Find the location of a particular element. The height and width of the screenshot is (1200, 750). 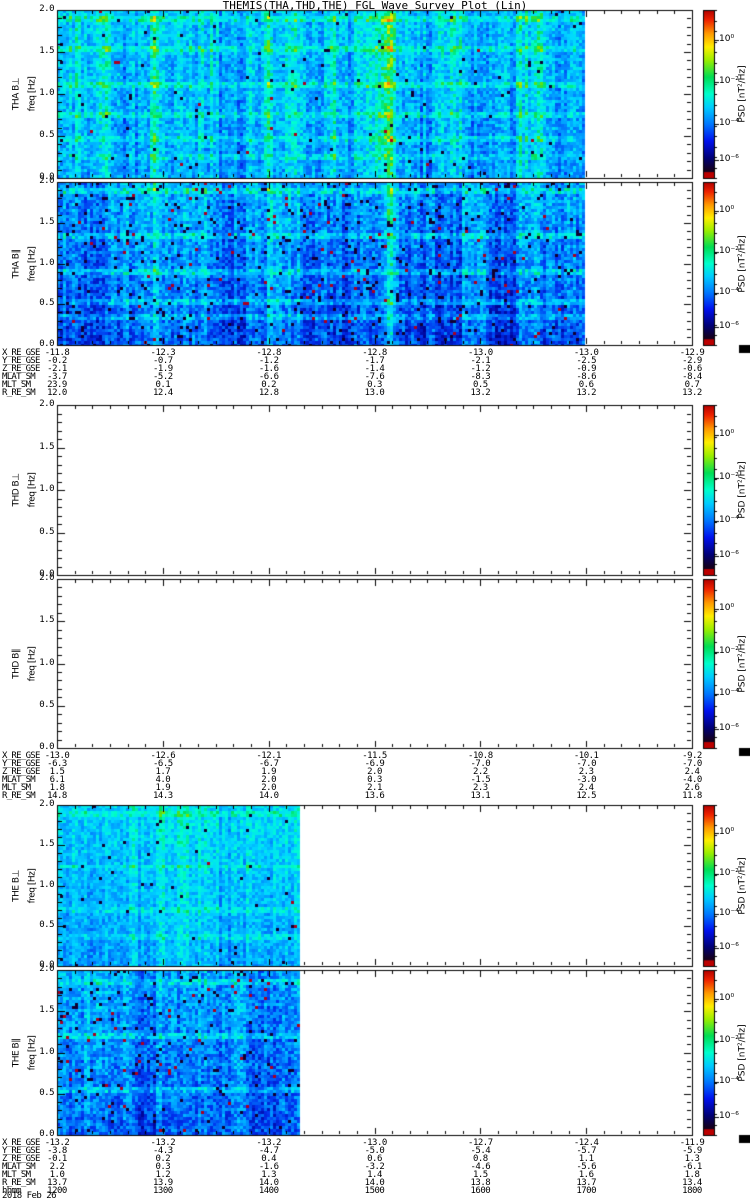

ephemeris-value: -8.3 is located at coordinates (480, 377).